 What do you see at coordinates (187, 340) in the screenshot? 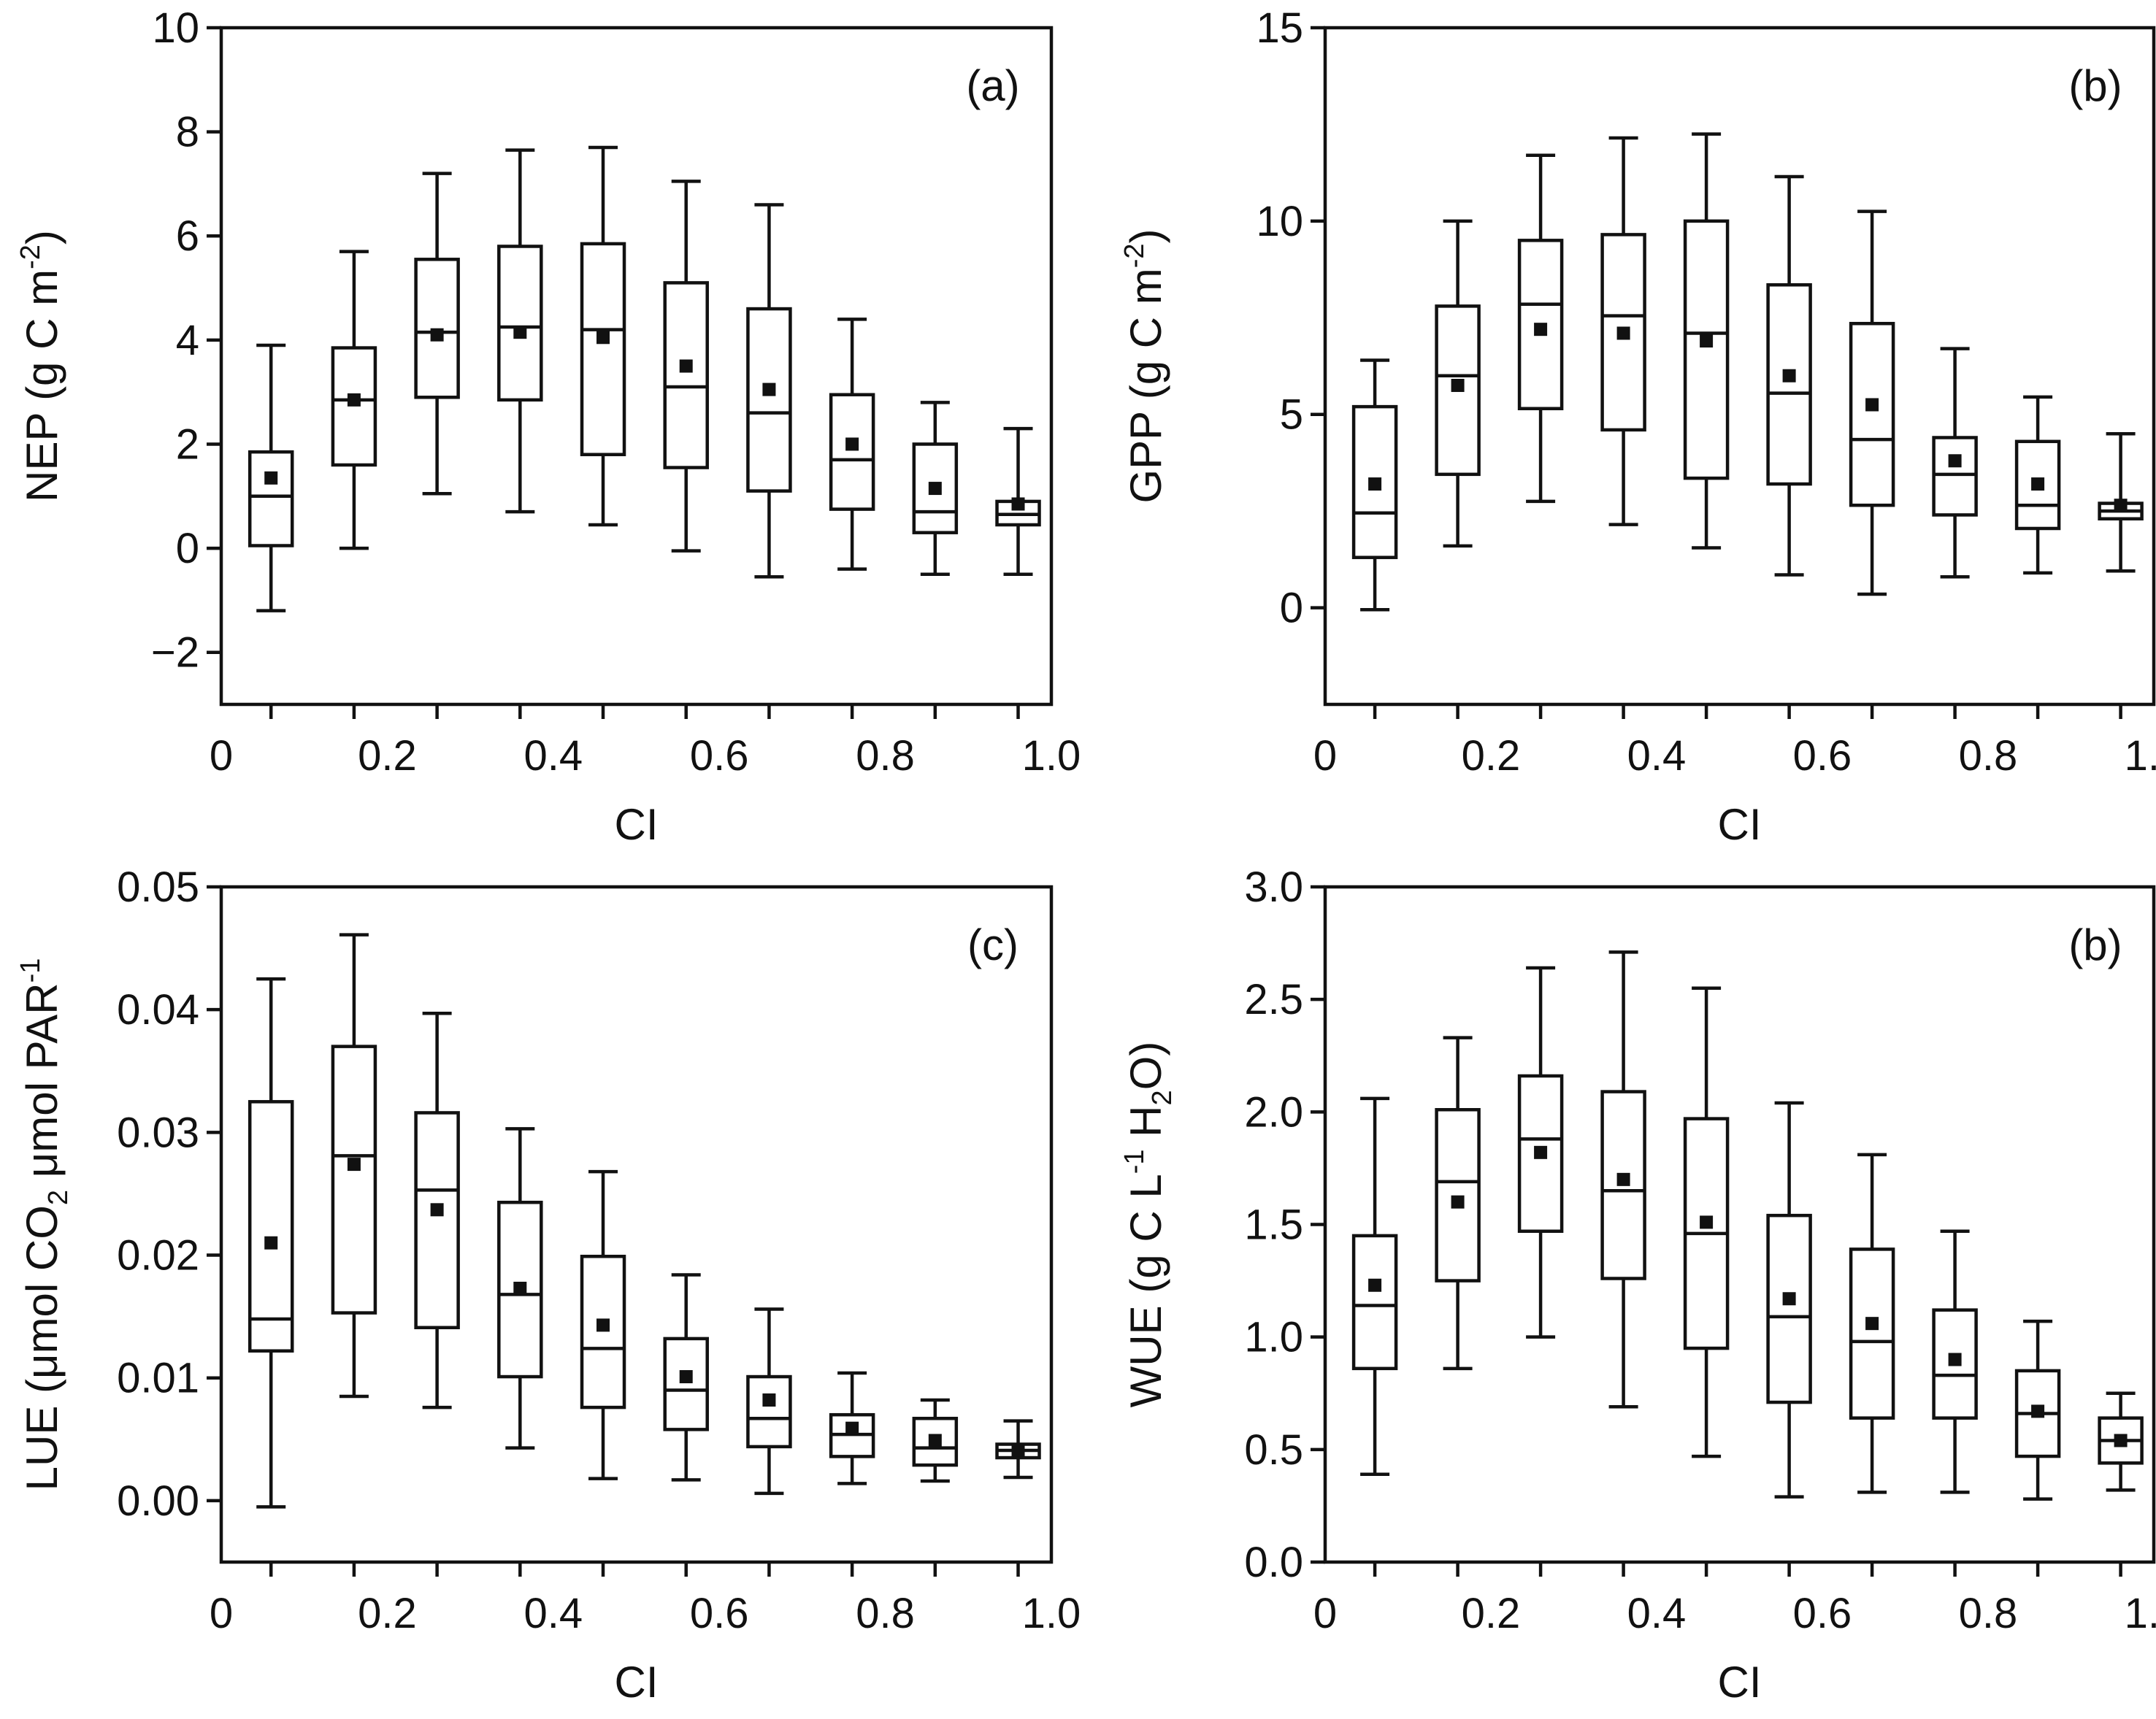
I see `y-tick-label: 4` at bounding box center [187, 340].